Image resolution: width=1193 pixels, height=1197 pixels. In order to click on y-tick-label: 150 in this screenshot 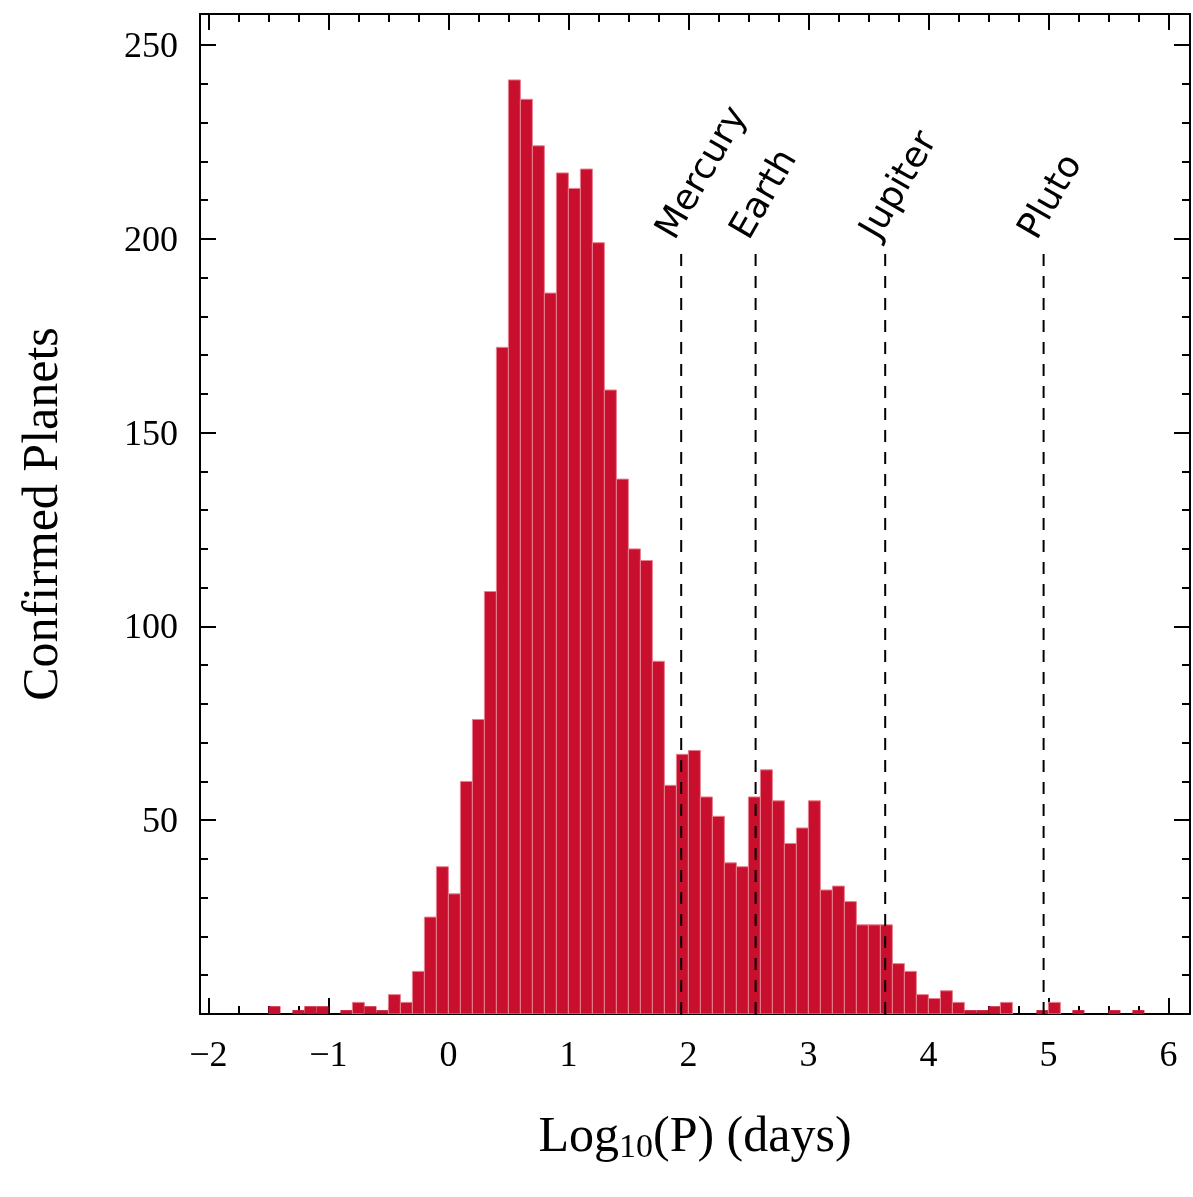, I will do `click(151, 432)`.